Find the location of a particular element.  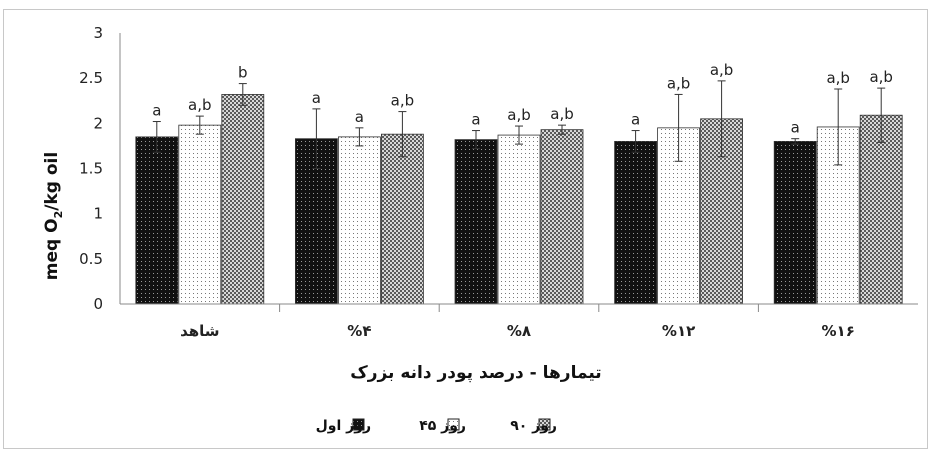

y-axis-title: meq O2/kg oil is located at coordinates (53, 216).